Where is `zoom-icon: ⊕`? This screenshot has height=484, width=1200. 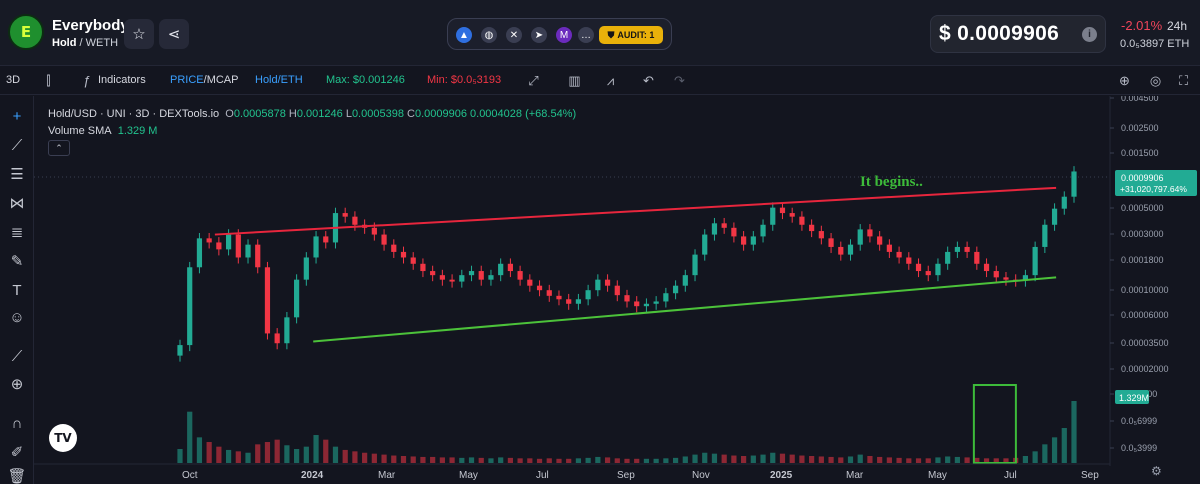
zoom-icon: ⊕ is located at coordinates (1124, 80).